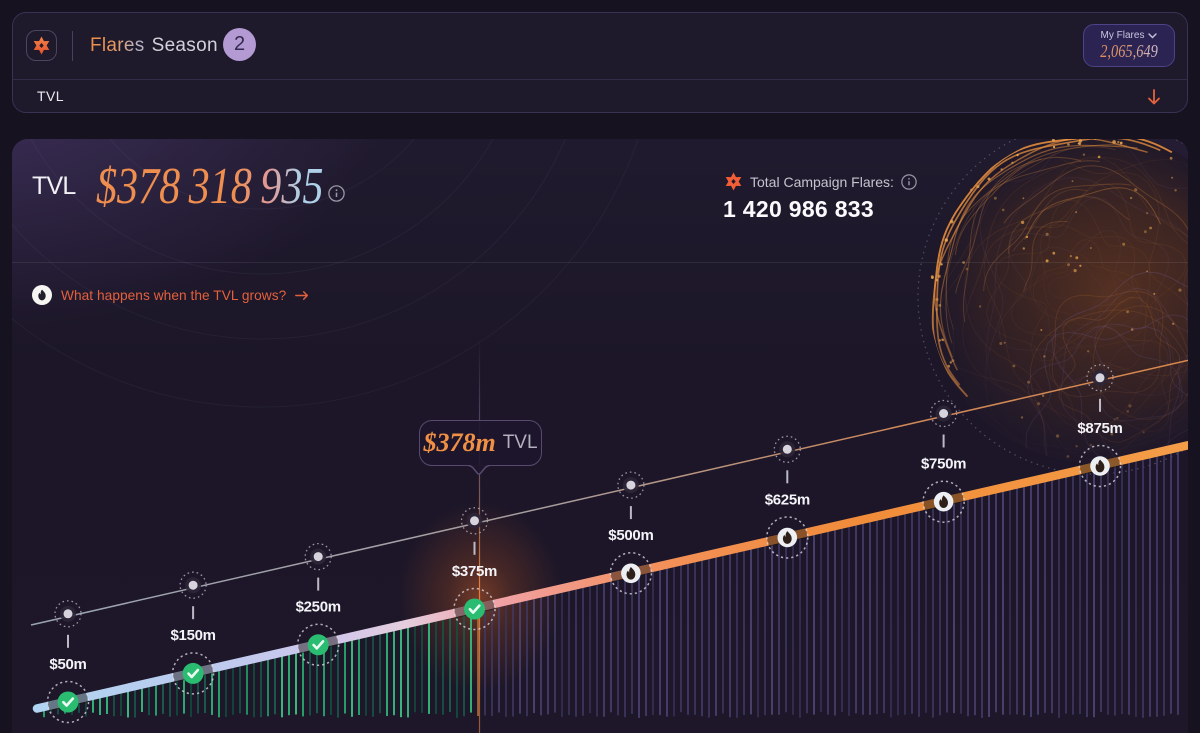 The width and height of the screenshot is (1200, 733). I want to click on svg-text: $250m, so click(318, 607).